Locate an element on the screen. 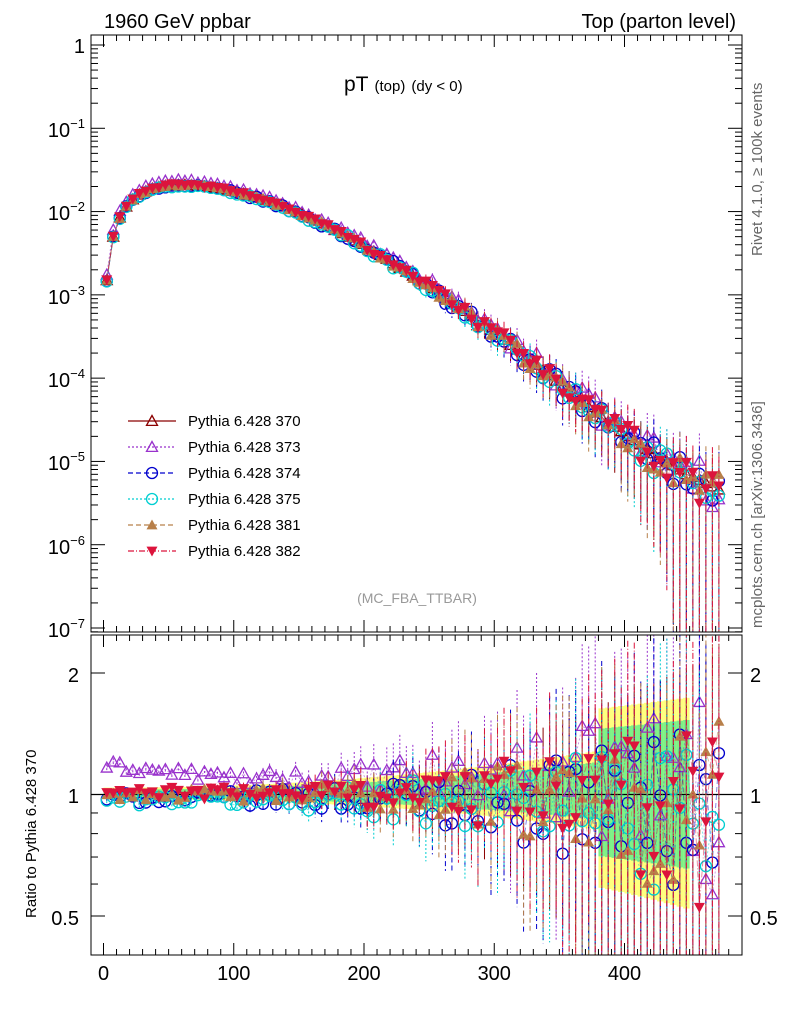  legend-label: Pythia 6.428 370 is located at coordinates (244, 421).